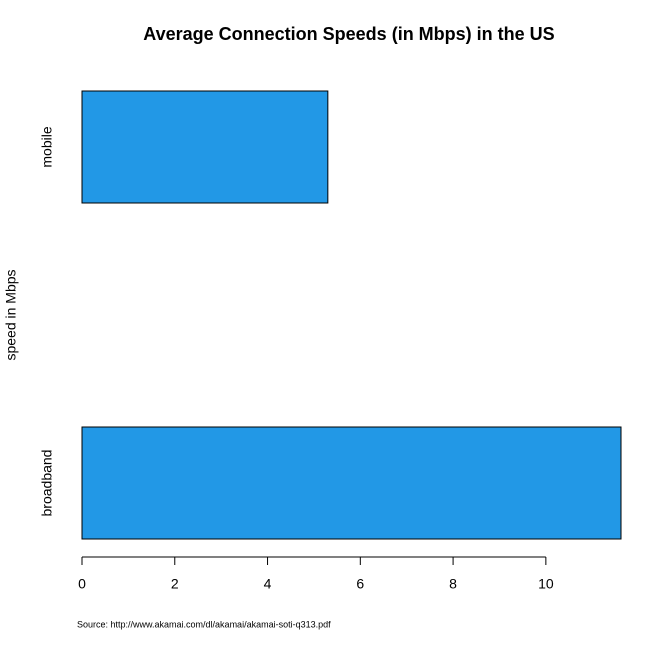  What do you see at coordinates (82, 584) in the screenshot?
I see `x-tick-label: 0` at bounding box center [82, 584].